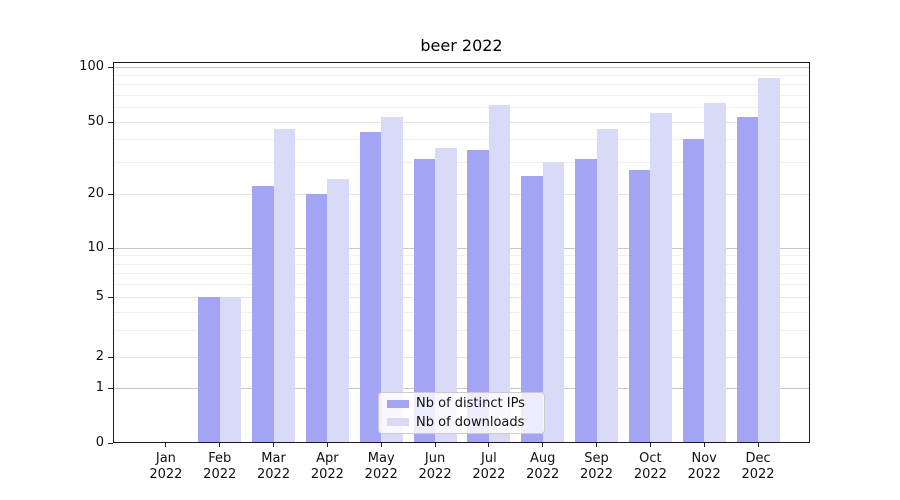 This screenshot has width=900, height=500. I want to click on x-tick-year-oct: 2022, so click(650, 474).